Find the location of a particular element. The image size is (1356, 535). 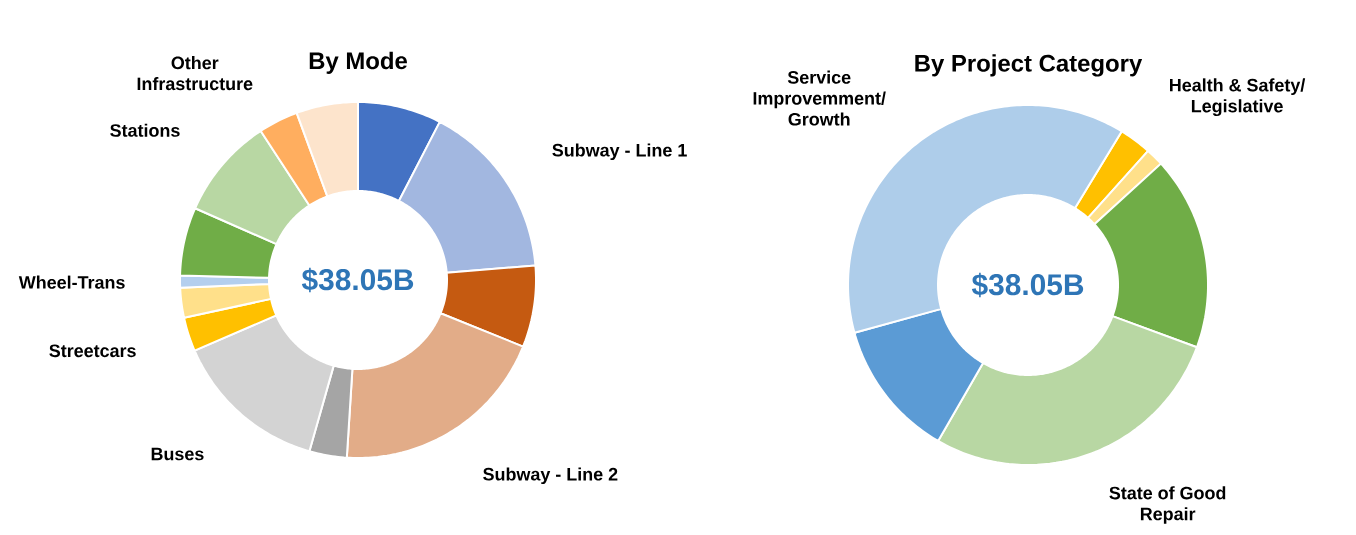

slice-label: Stations is located at coordinates (145, 130).